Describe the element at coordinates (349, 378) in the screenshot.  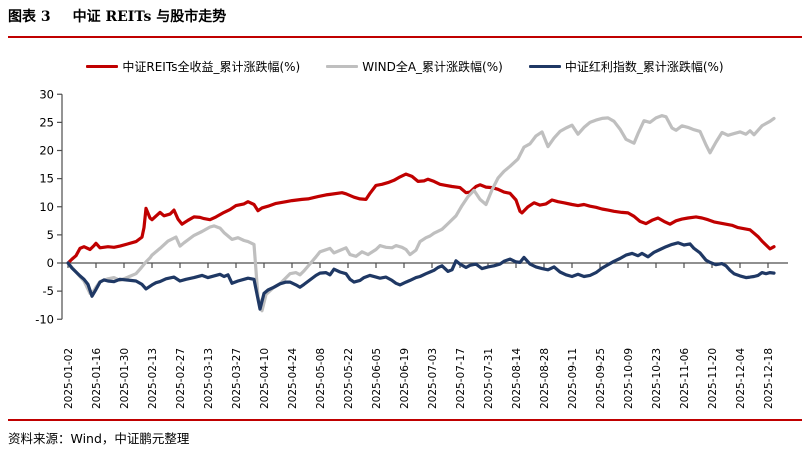
I see `svg-text: 2025-05-22` at that location.